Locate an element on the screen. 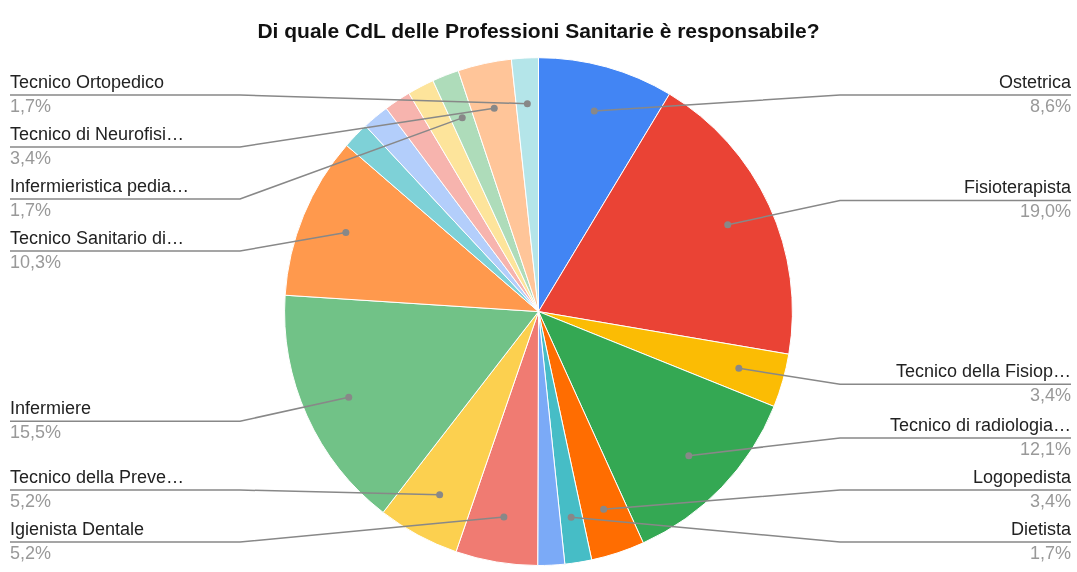 Image resolution: width=1077 pixels, height=572 pixels. slice-label: Infermiere is located at coordinates (51, 408).